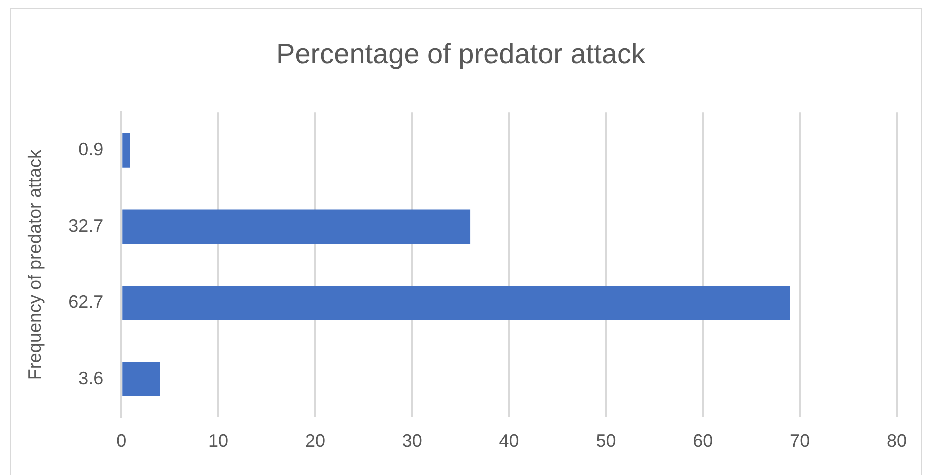 The image size is (935, 475). Describe the element at coordinates (800, 441) in the screenshot. I see `x-tick-label: 70` at that location.